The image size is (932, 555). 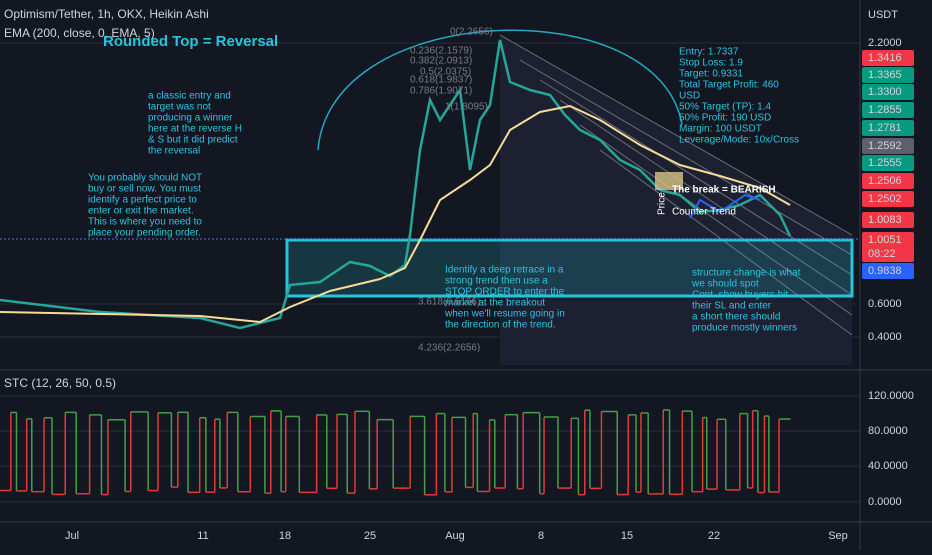 I want to click on note-line: producing a winner, so click(x=190, y=118).